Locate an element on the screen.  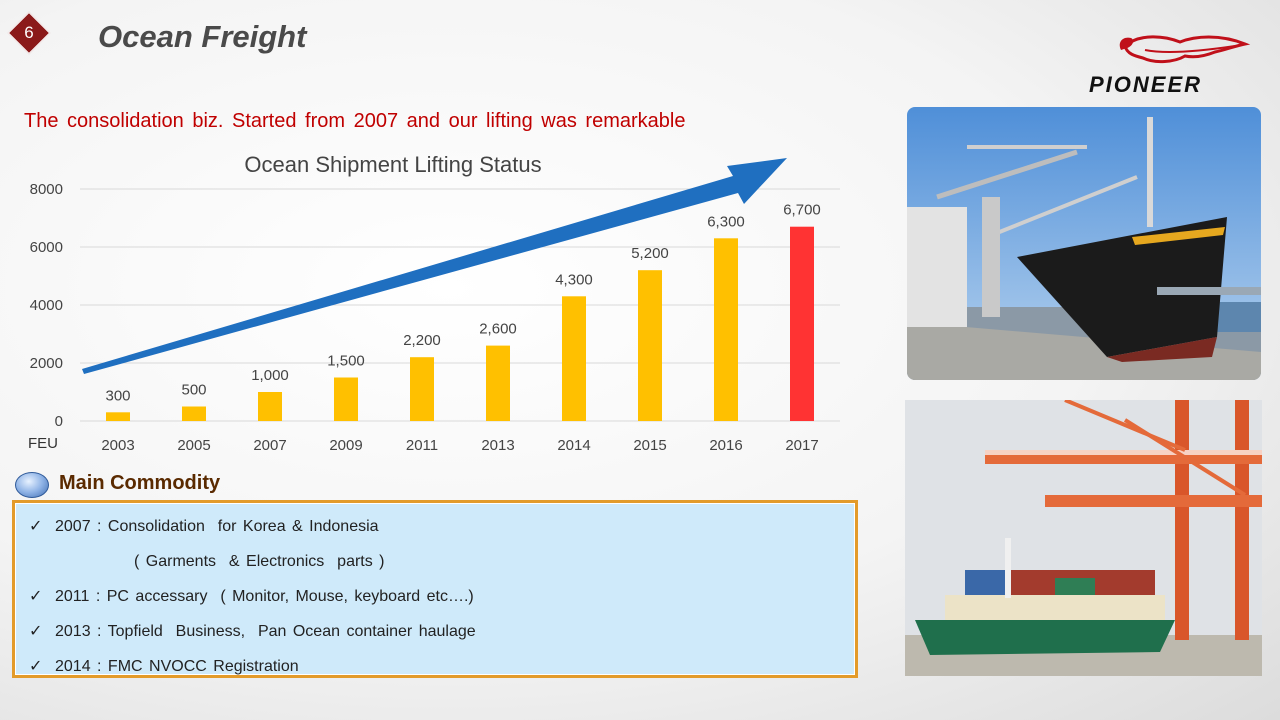
logo-text: PIONEER is located at coordinates (1145, 84).